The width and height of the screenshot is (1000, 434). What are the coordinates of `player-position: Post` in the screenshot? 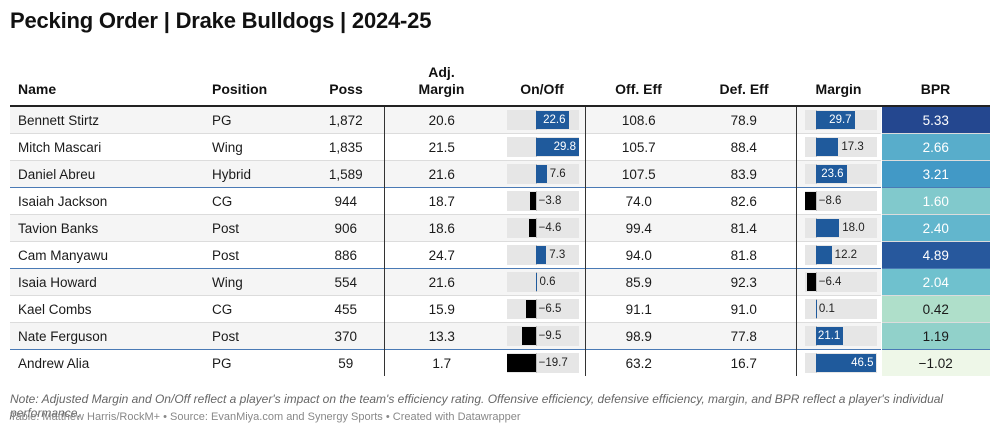 It's located at (256, 228).